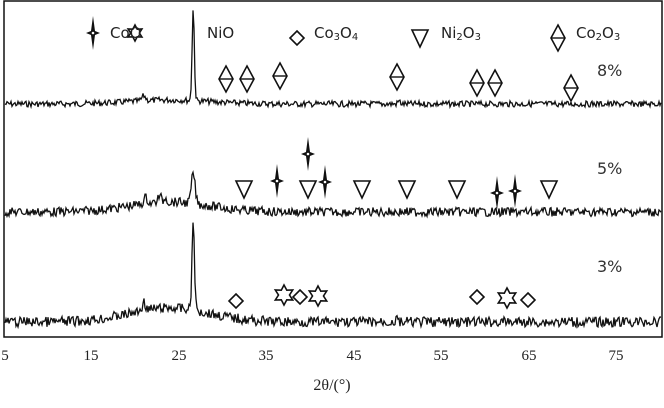  I want to click on x-tick: 5, so click(5, 356).